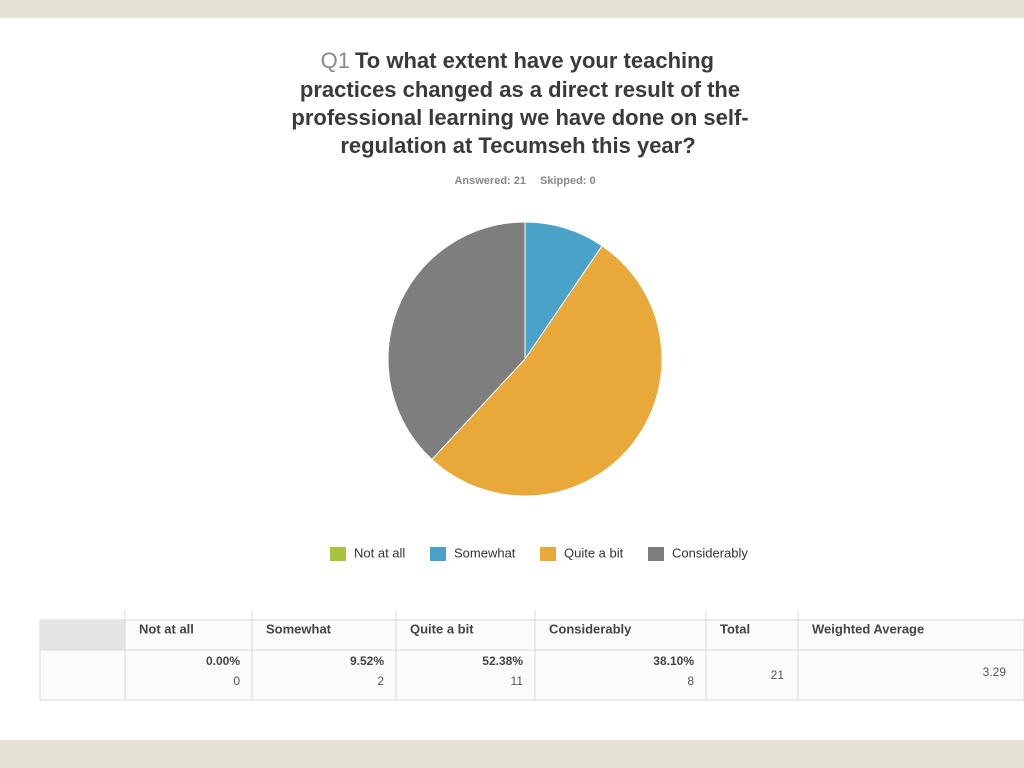 This screenshot has height=768, width=1024. What do you see at coordinates (590, 628) in the screenshot?
I see `table-header: Considerably` at bounding box center [590, 628].